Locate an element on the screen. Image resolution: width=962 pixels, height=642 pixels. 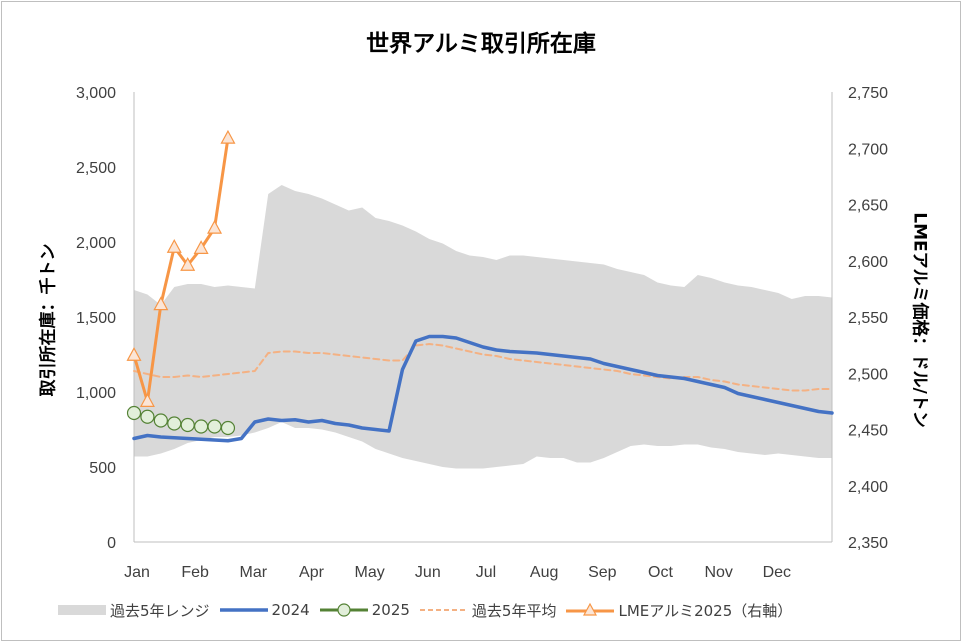
x-tick-label: Jul is located at coordinates (486, 572).